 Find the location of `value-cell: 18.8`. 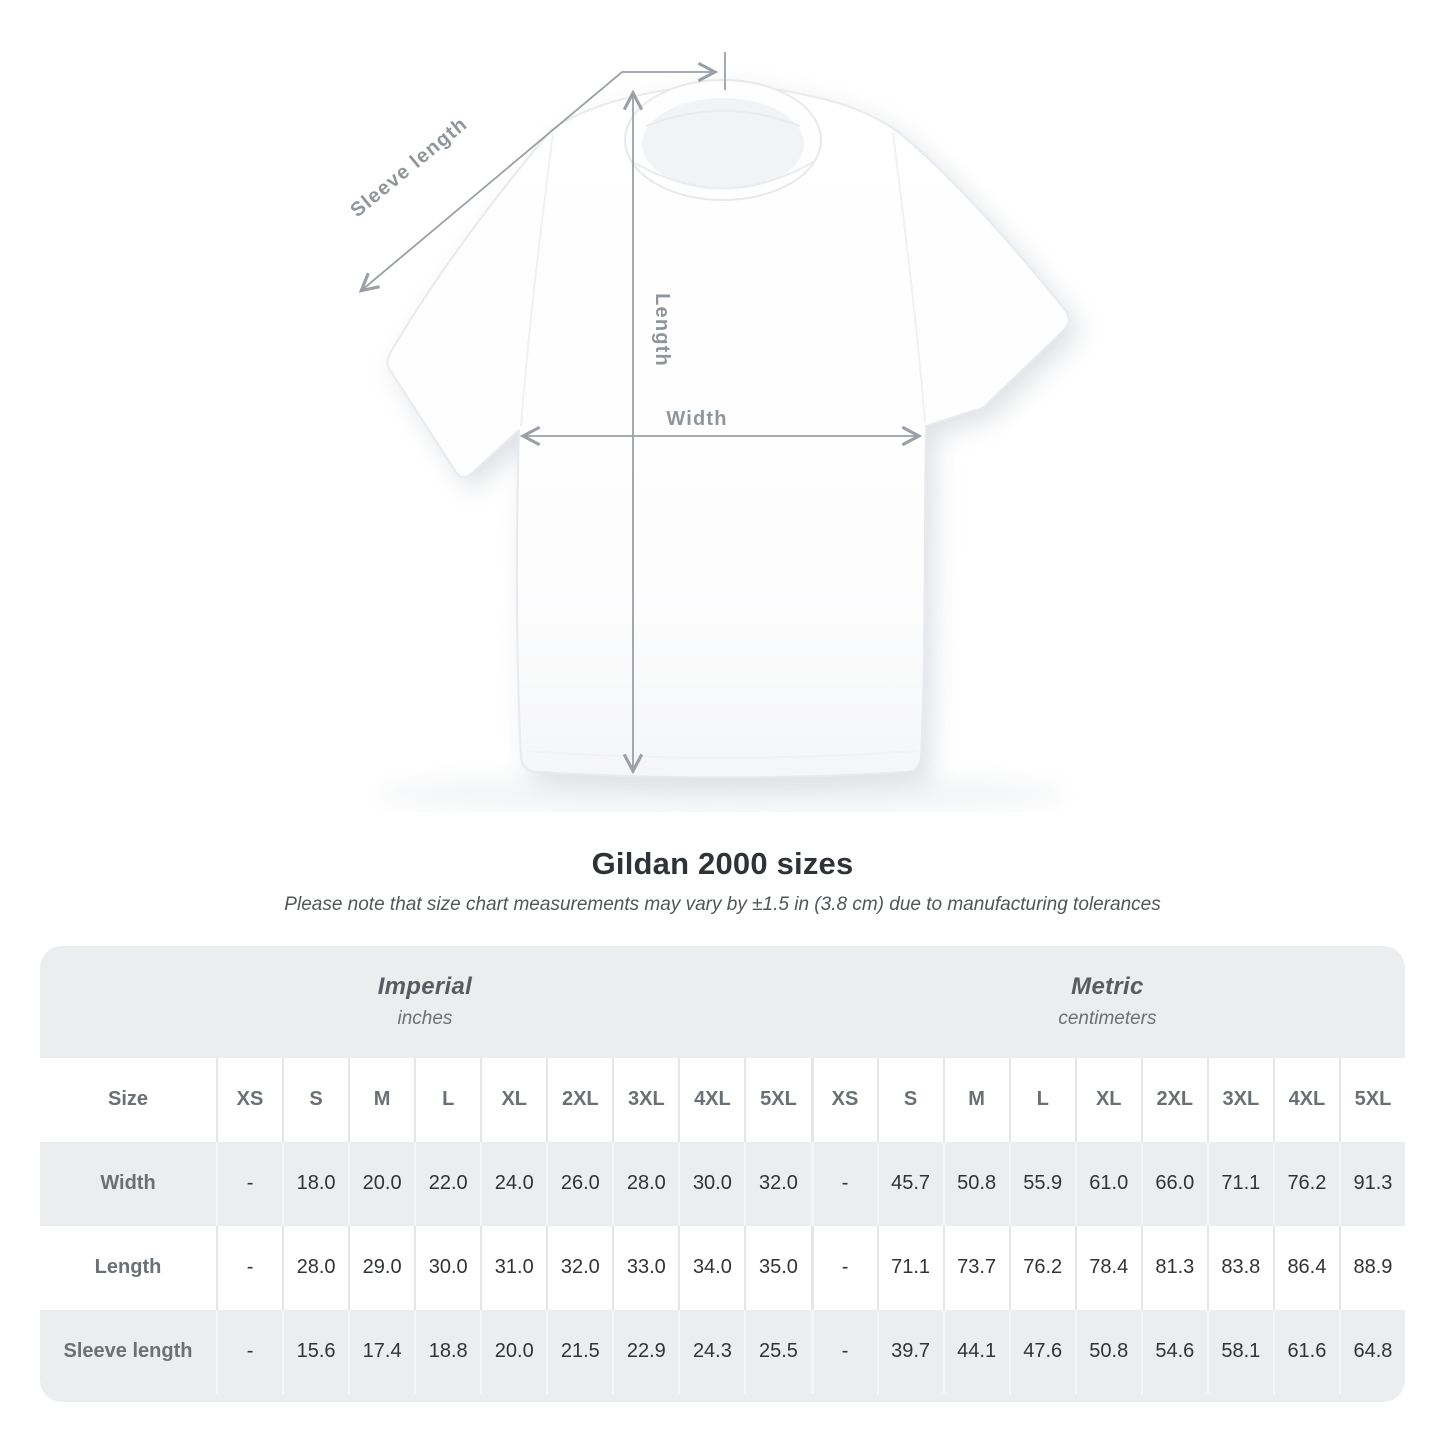

value-cell: 18.8 is located at coordinates (447, 1351).